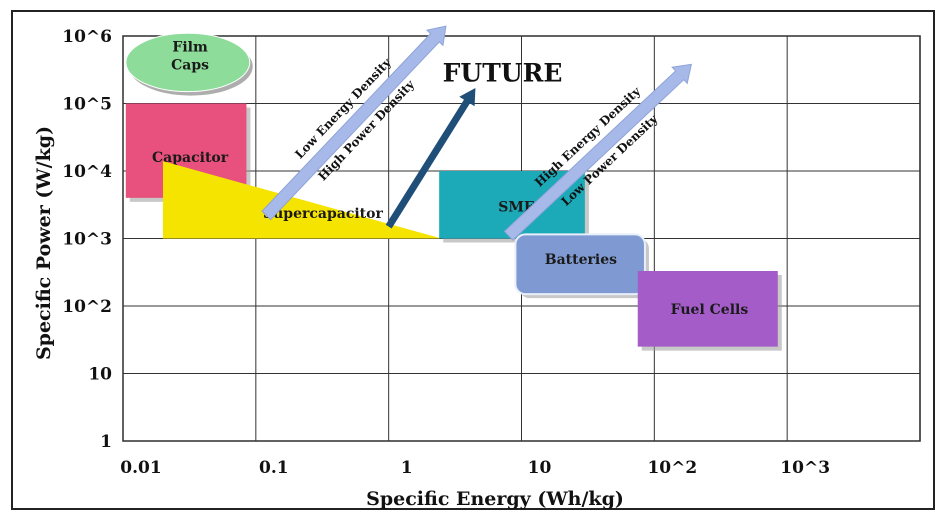 This screenshot has height=518, width=947. What do you see at coordinates (106, 442) in the screenshot?
I see `y-tick-label: 1` at bounding box center [106, 442].